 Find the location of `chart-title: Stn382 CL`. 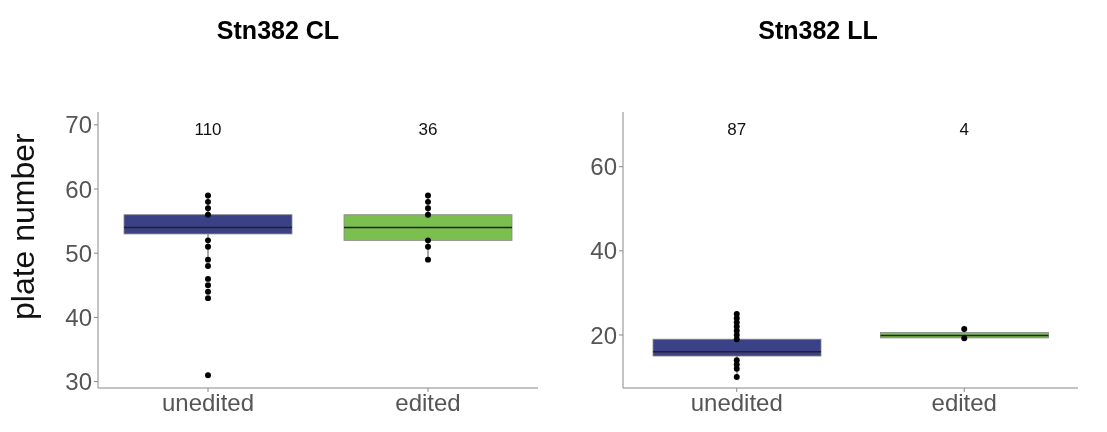

chart-title: Stn382 CL is located at coordinates (278, 30).